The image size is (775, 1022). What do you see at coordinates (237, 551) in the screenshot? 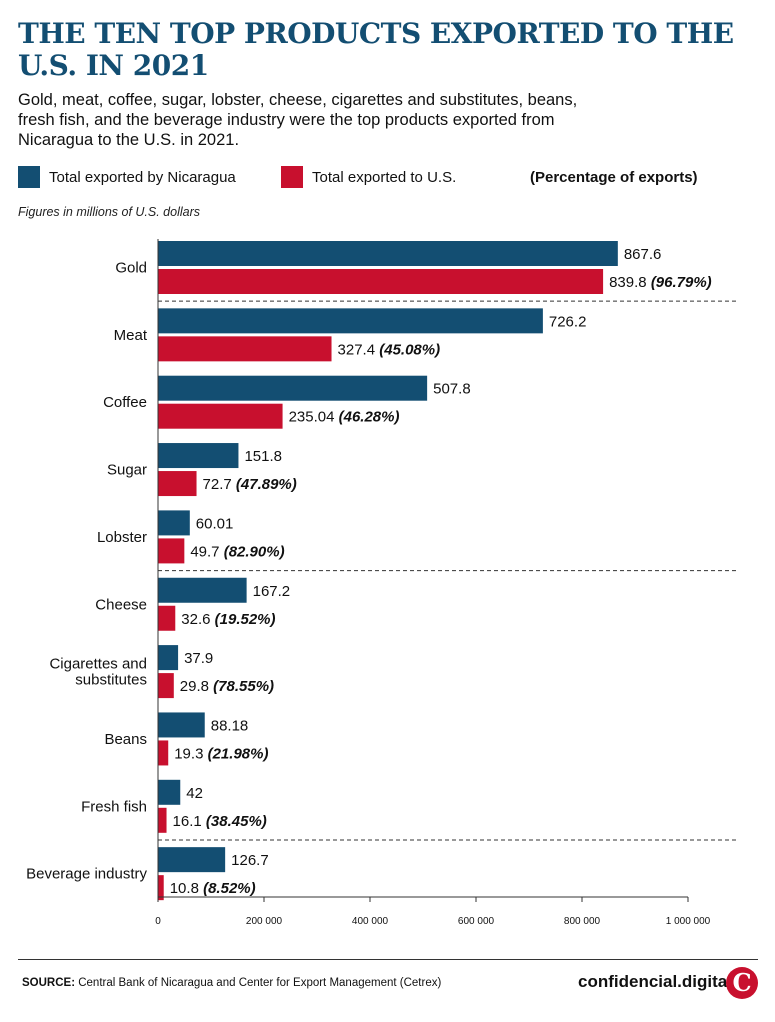
I see `value-label-us-lobster: 49.7 (82.90%)` at bounding box center [237, 551].